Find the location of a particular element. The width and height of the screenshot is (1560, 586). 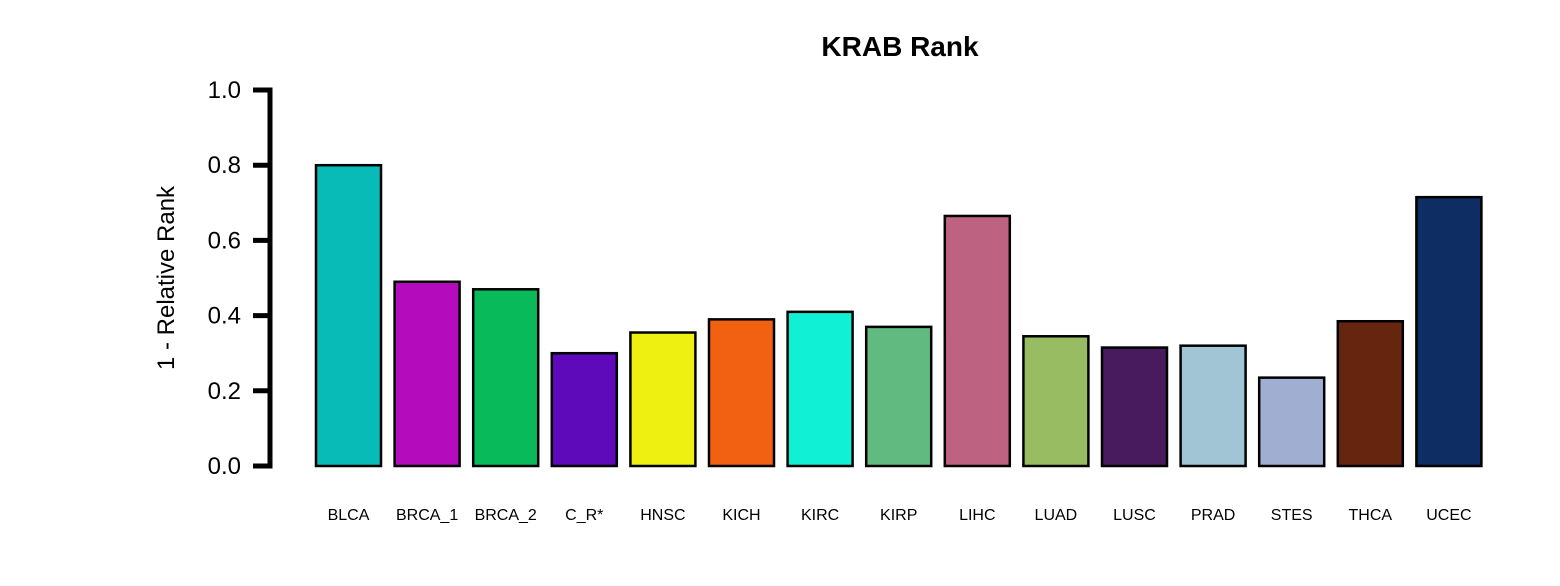

x-tick-label: C_R* is located at coordinates (584, 515).